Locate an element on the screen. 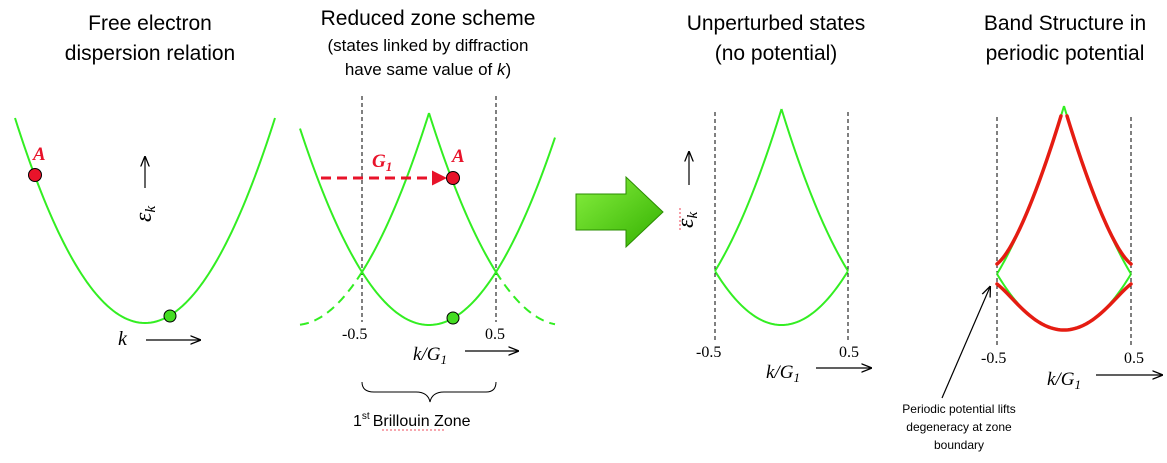  panel1-title-line1: Free electron is located at coordinates (150, 23).